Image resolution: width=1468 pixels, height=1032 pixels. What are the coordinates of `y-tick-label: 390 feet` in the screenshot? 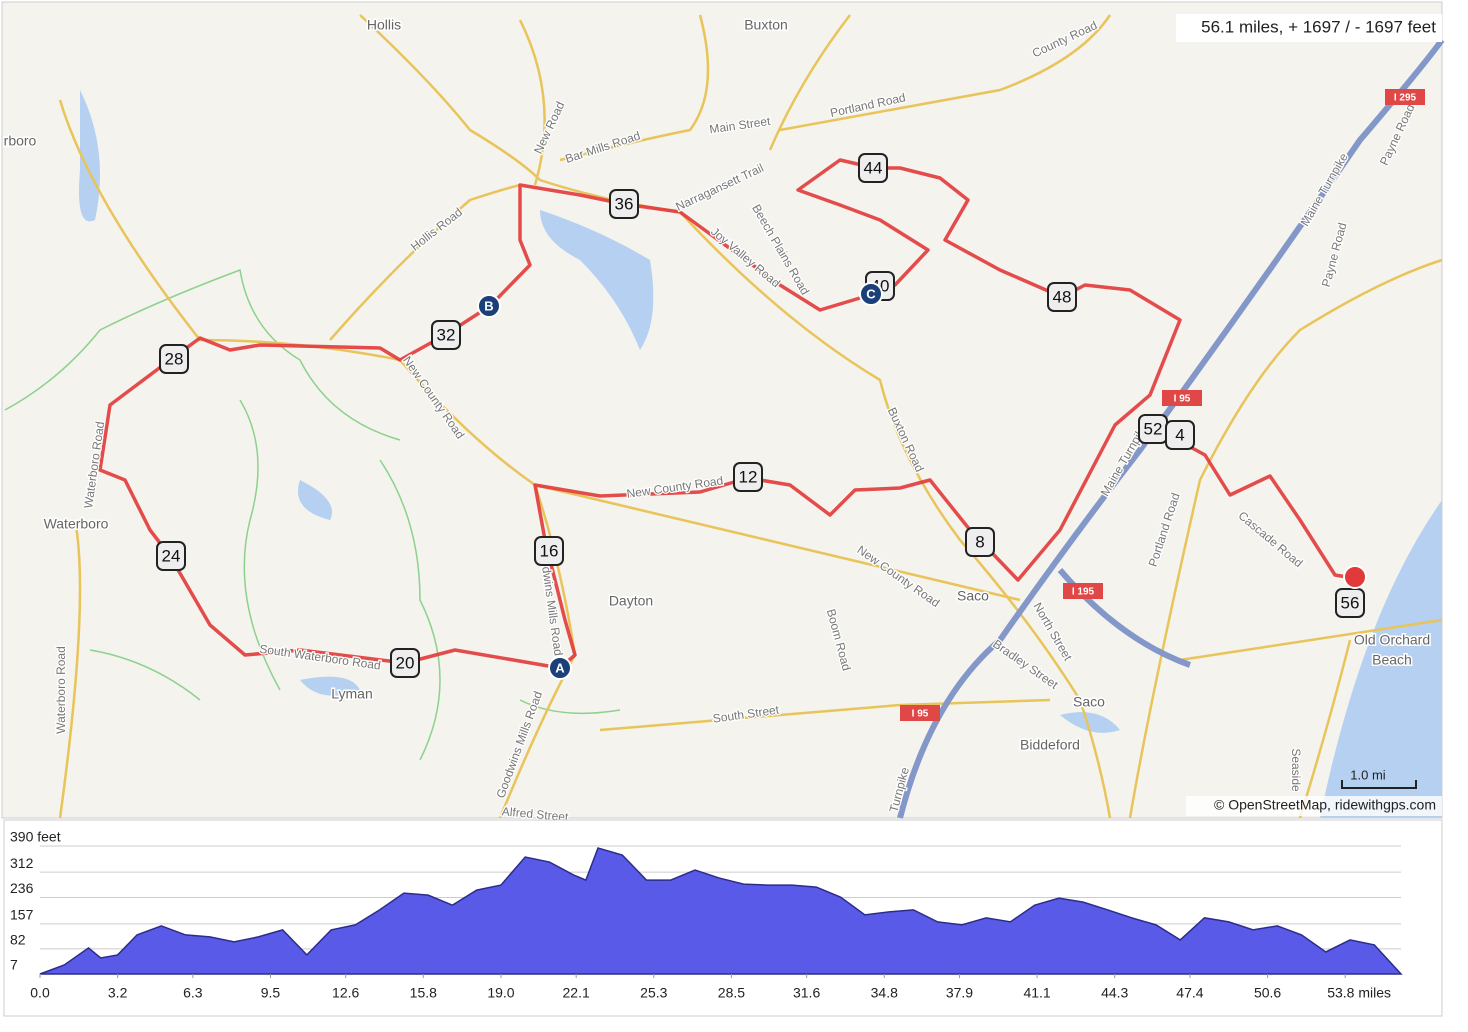 It's located at (35, 837).